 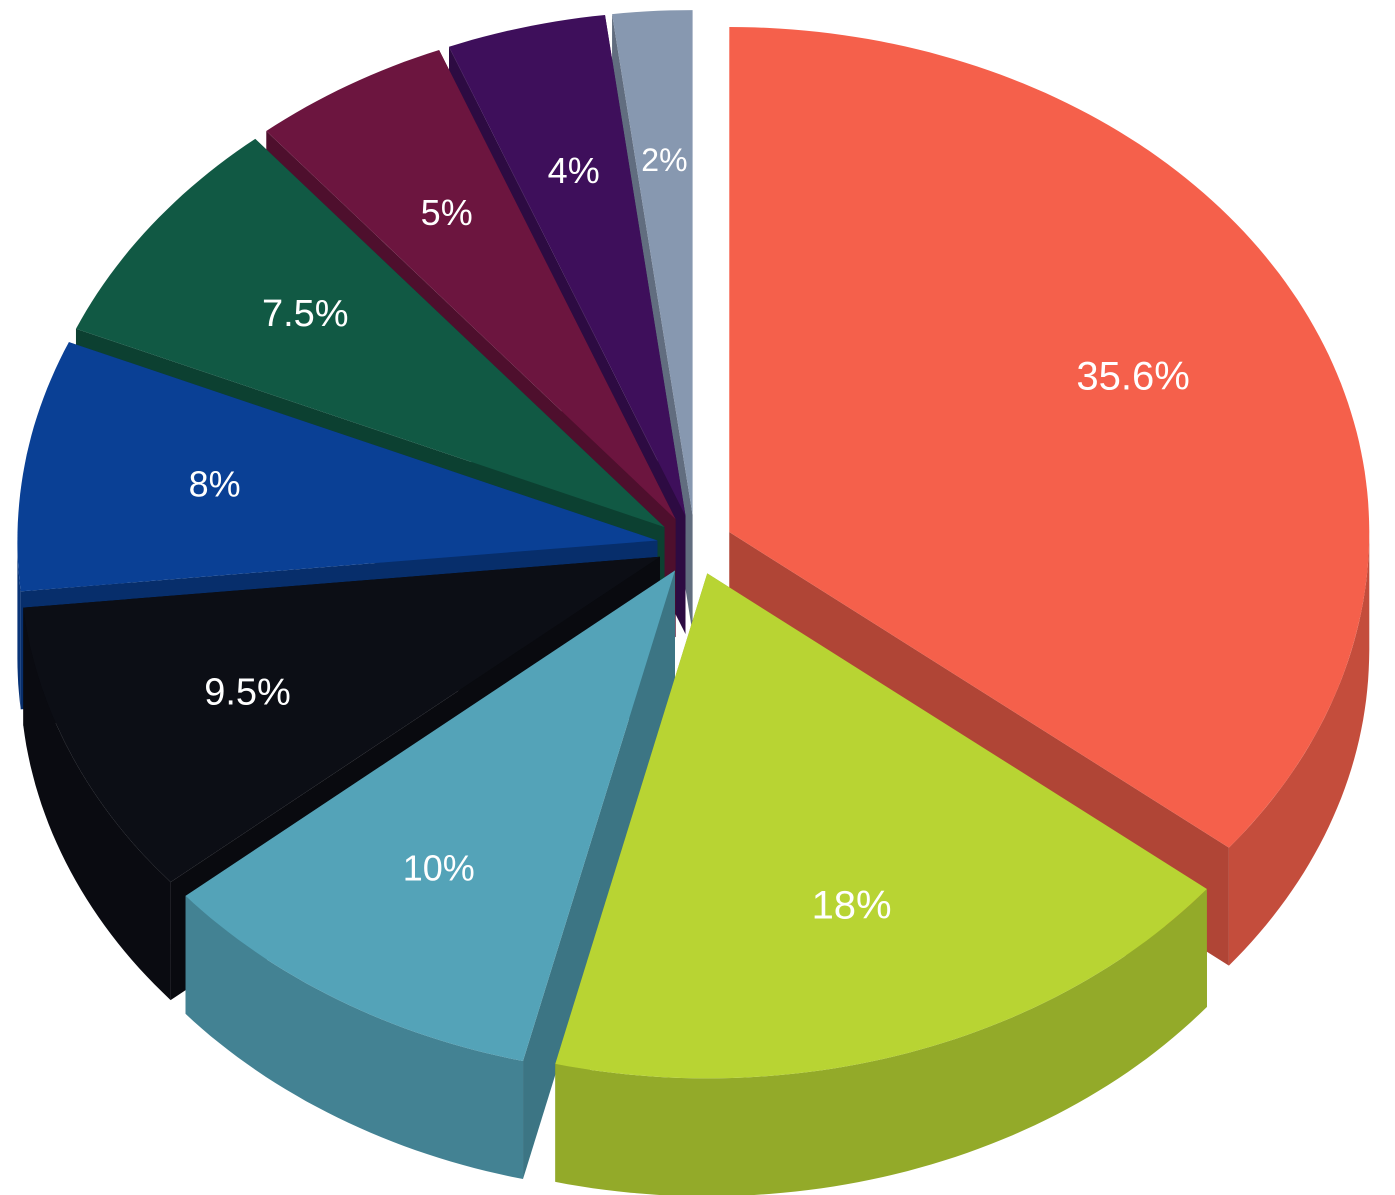 What do you see at coordinates (1132, 376) in the screenshot?
I see `slice-label-0: 35.6%` at bounding box center [1132, 376].